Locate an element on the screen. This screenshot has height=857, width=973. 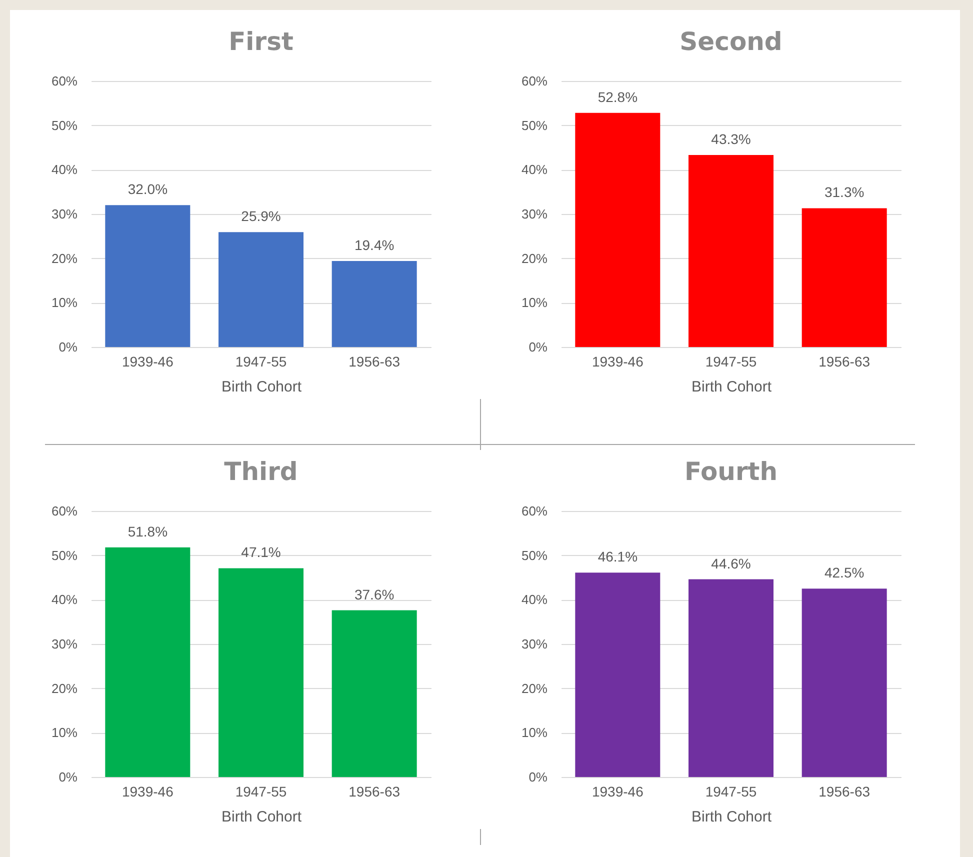
data-label: 52.8% is located at coordinates (618, 96).